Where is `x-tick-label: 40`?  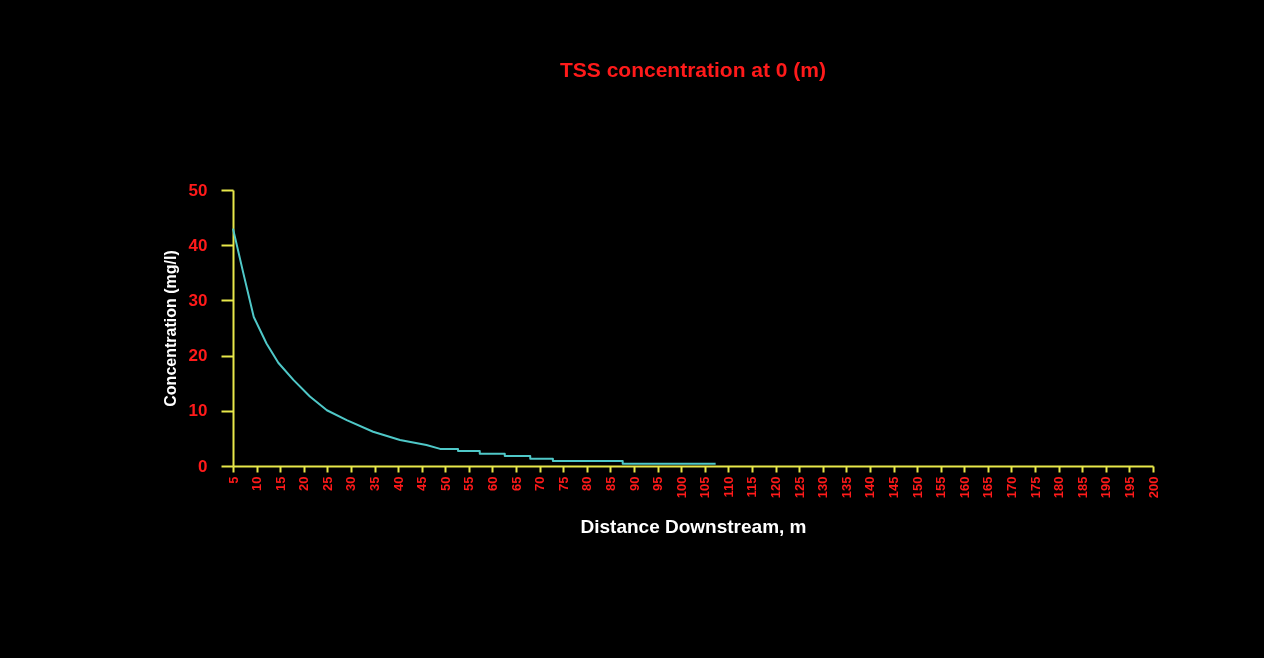 x-tick-label: 40 is located at coordinates (398, 483).